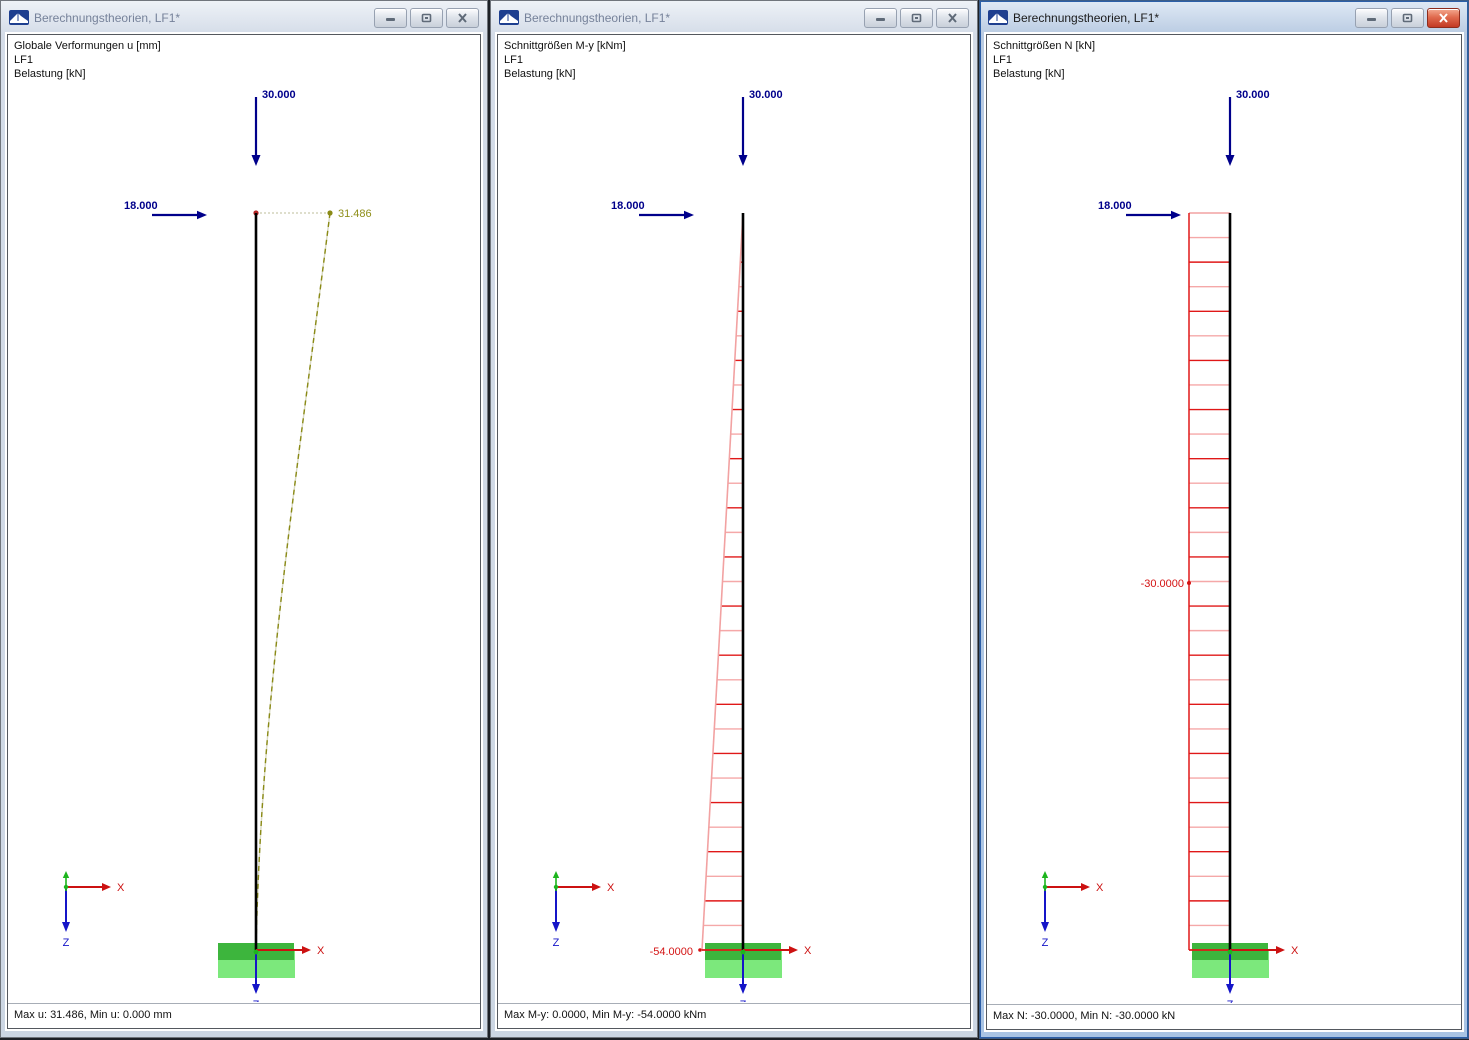 This screenshot has width=1469, height=1040. I want to click on status-bar: Max N: -30.0000, Min N: -30.0000 kN, so click(1224, 1016).